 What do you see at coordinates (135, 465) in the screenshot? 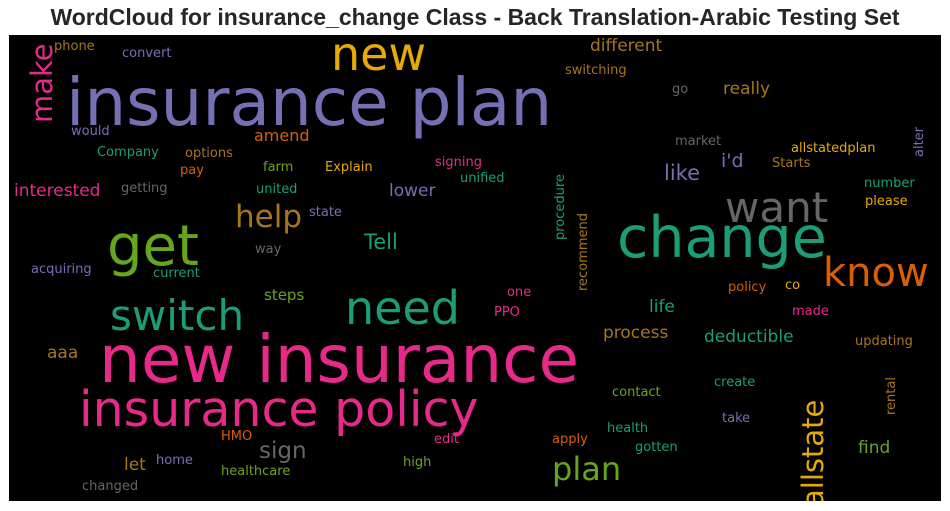
I see `word-let: let` at bounding box center [135, 465].